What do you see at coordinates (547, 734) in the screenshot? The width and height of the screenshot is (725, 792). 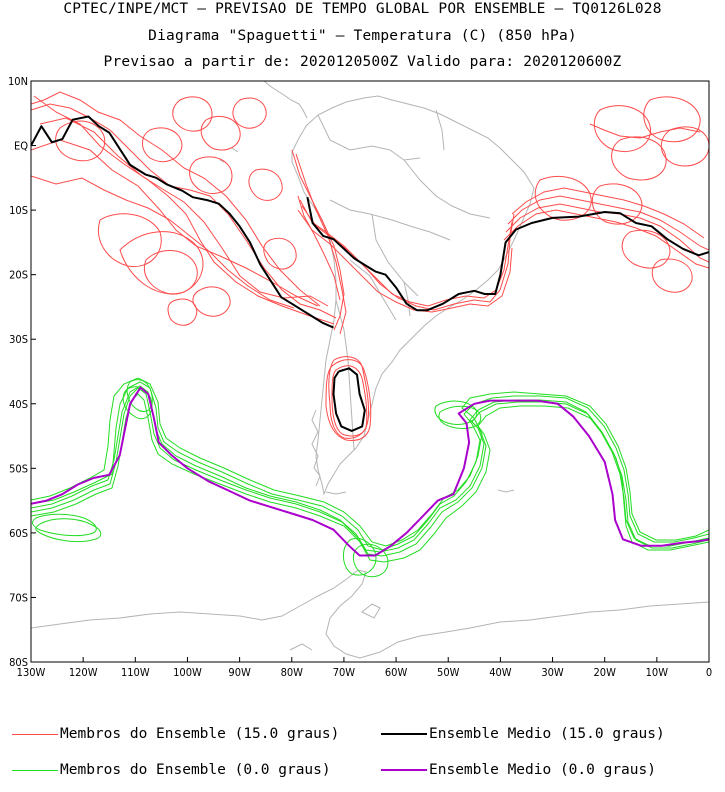 I see `legend-label: Ensemble Medio (15.0 graus)` at bounding box center [547, 734].